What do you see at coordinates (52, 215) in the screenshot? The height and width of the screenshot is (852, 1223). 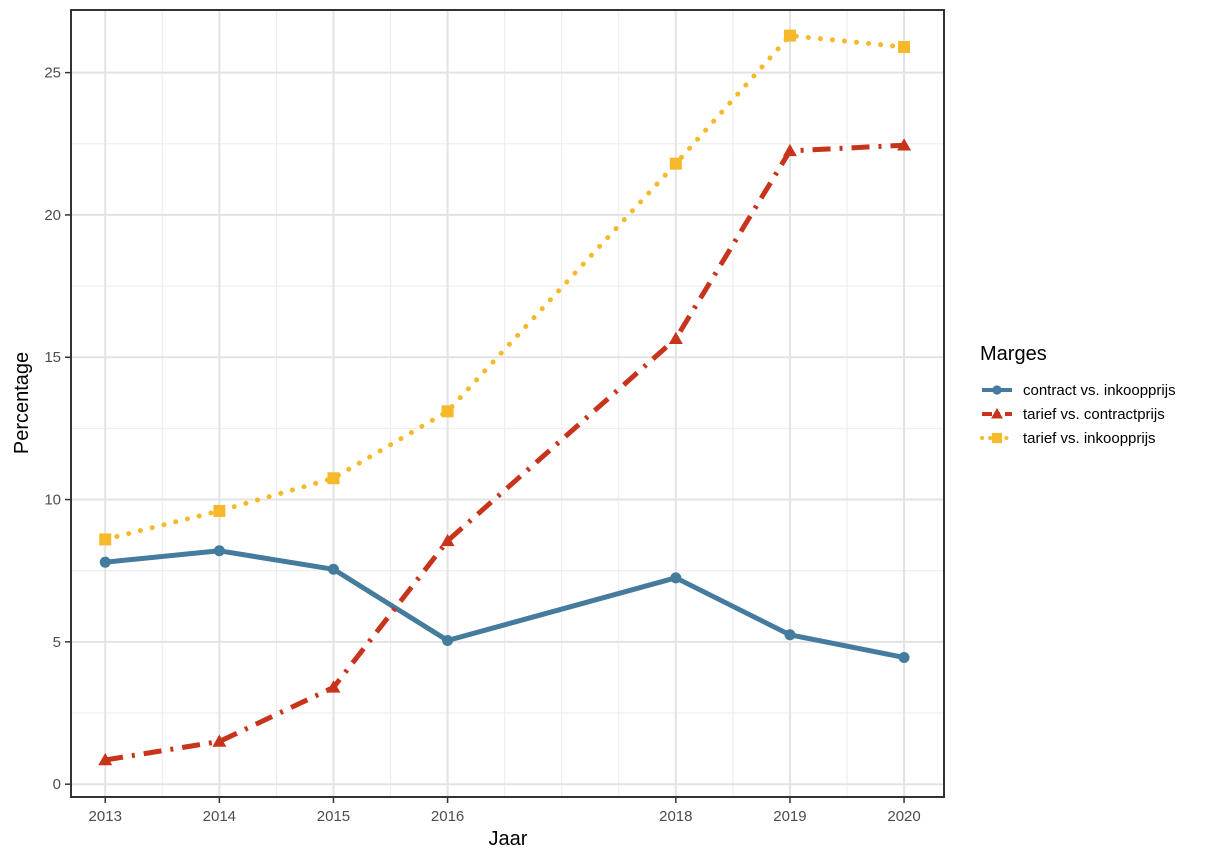 I see `y-tick-label: 20` at bounding box center [52, 215].